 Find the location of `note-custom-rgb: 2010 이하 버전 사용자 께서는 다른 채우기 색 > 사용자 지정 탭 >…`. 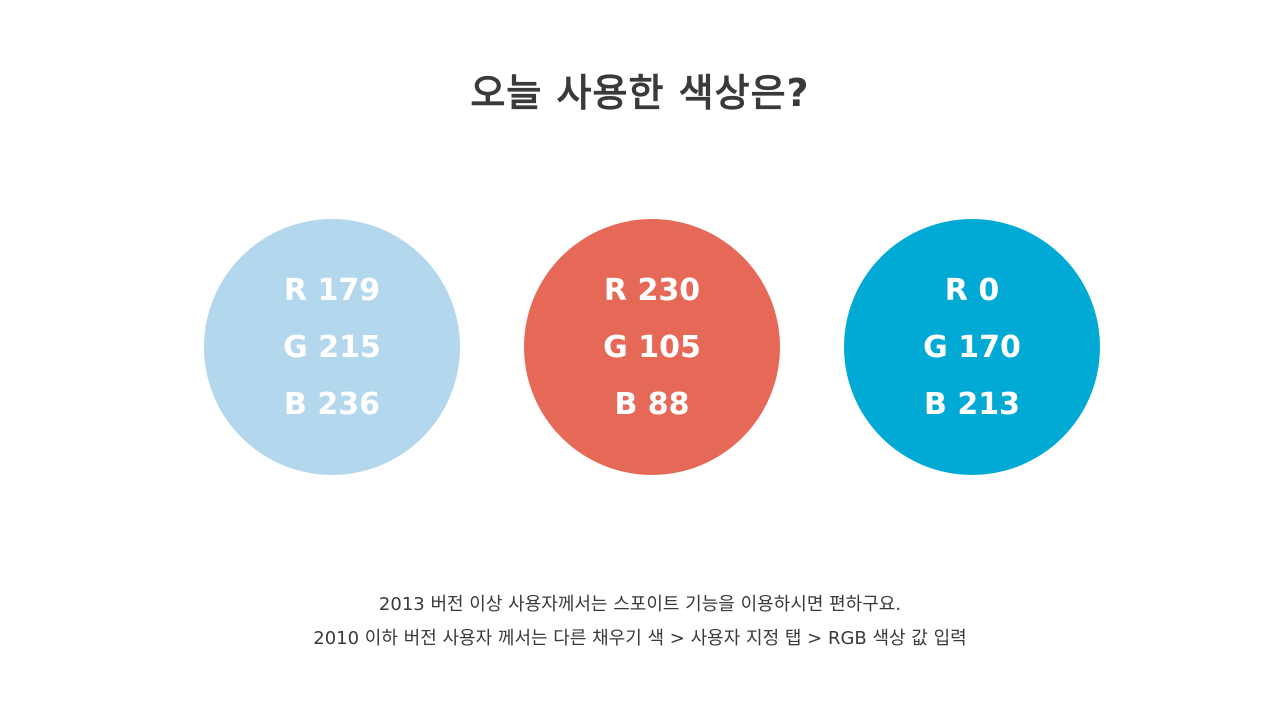

note-custom-rgb: 2010 이하 버전 사용자 께서는 다른 채우기 색 > 사용자 지정 탭 >… is located at coordinates (640, 638).